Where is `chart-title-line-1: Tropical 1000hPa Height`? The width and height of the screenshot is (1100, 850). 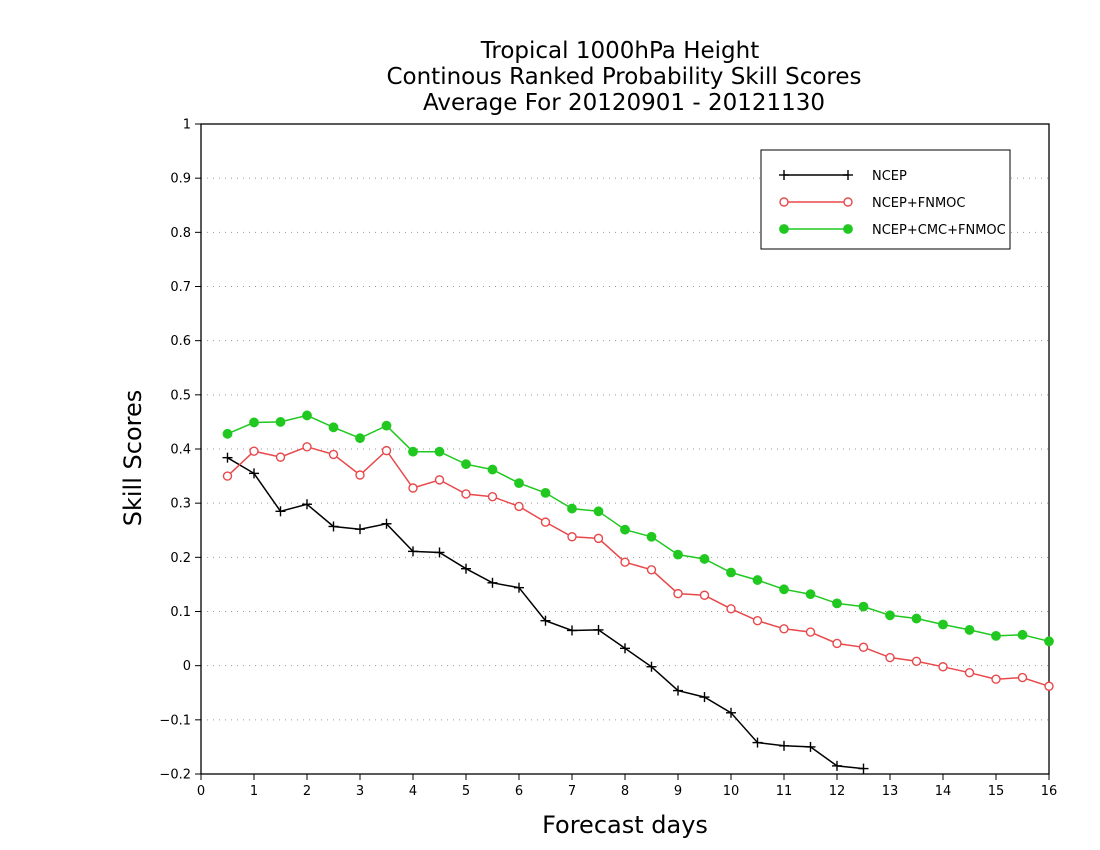 chart-title-line-1: Tropical 1000hPa Height is located at coordinates (620, 51).